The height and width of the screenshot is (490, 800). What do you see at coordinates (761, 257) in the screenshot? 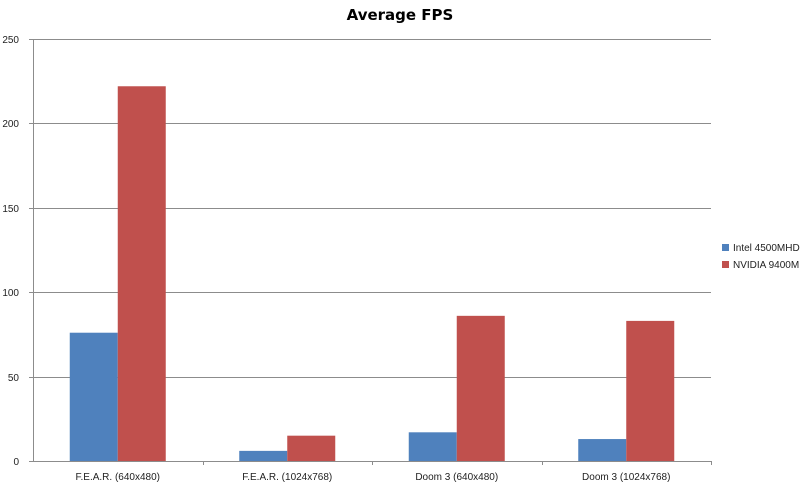
I see `legend: Intel 4500MHD NVIDIA 9400M` at bounding box center [761, 257].